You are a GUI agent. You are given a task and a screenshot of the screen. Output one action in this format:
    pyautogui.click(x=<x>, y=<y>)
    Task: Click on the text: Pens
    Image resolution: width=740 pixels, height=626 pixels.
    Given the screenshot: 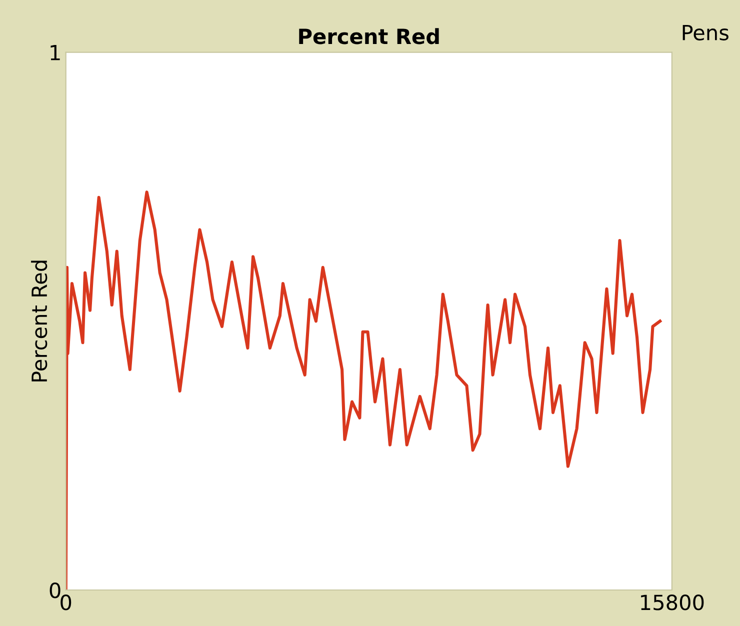 What is the action you would take?
    pyautogui.click(x=705, y=32)
    